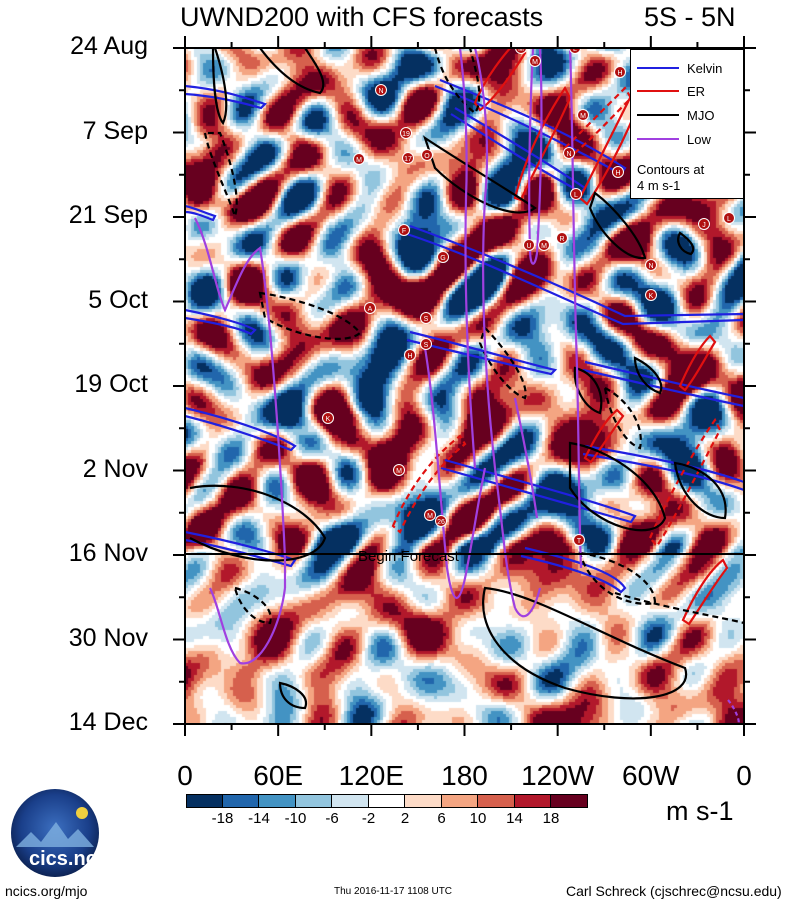  Describe the element at coordinates (528, 246) in the screenshot. I see `storm-marker-label: U` at that location.